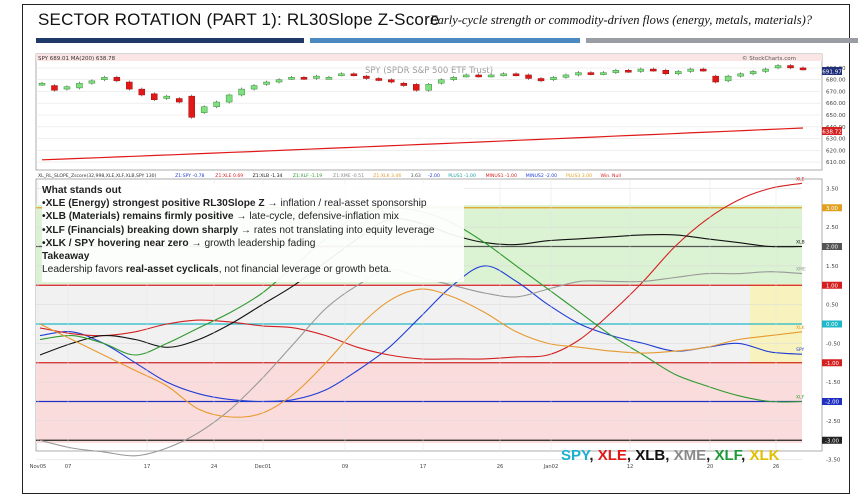 The width and height of the screenshot is (868, 499). What do you see at coordinates (307, 176) in the screenshot?
I see `indicator-header-part: Z1:XLF -1.19` at bounding box center [307, 176].